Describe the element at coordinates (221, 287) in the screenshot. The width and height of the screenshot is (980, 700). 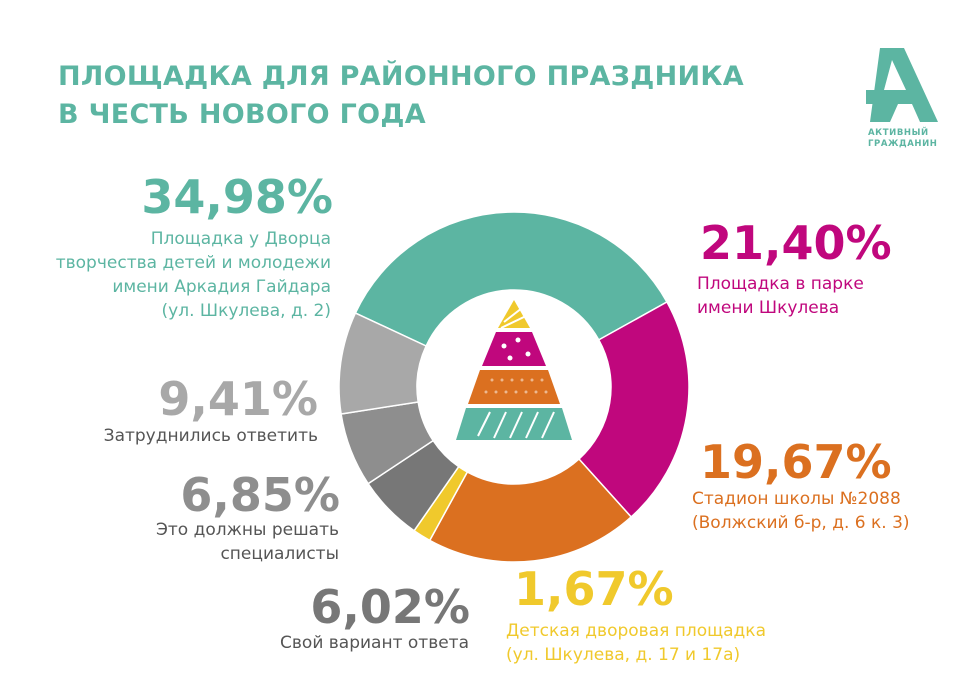
I see `slice-0-label-line-3: имени Аркадия Гайдара` at that location.